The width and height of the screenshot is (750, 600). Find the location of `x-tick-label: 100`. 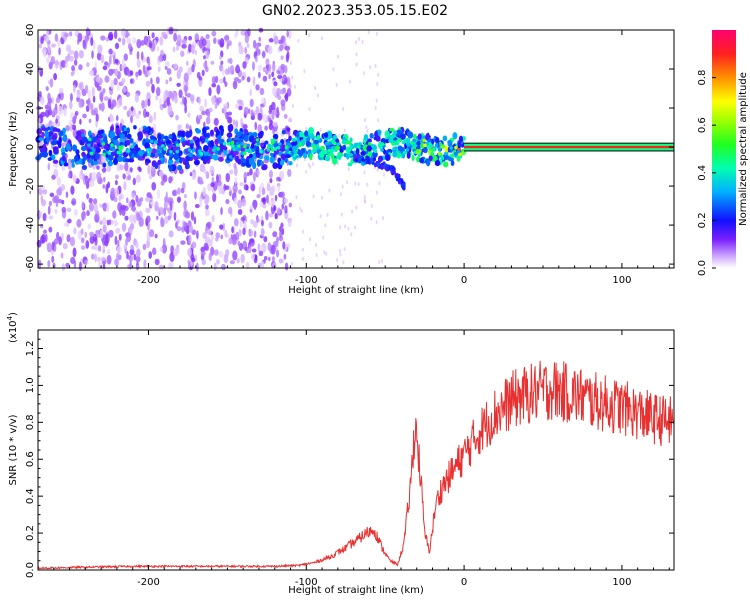

x-tick-label: 100 is located at coordinates (621, 582).